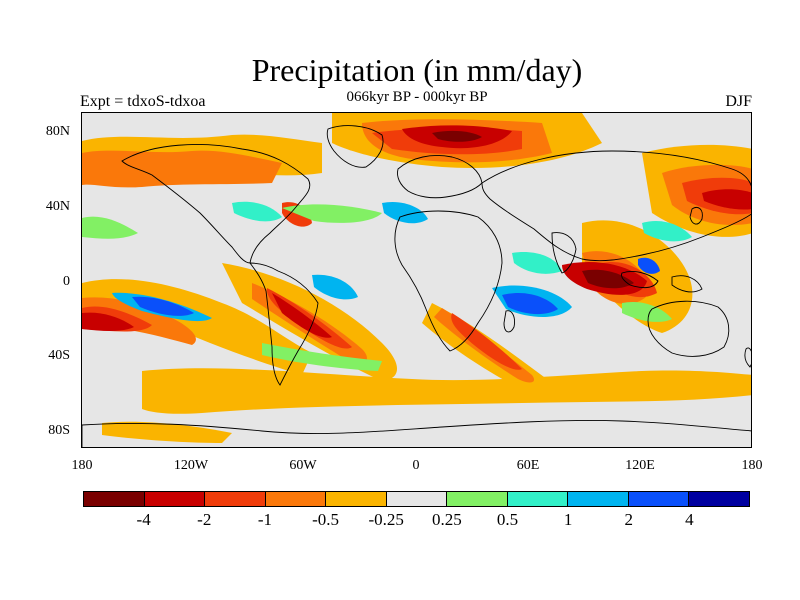 This screenshot has width=800, height=600. I want to click on lat-label-40n: 40N, so click(57, 206).